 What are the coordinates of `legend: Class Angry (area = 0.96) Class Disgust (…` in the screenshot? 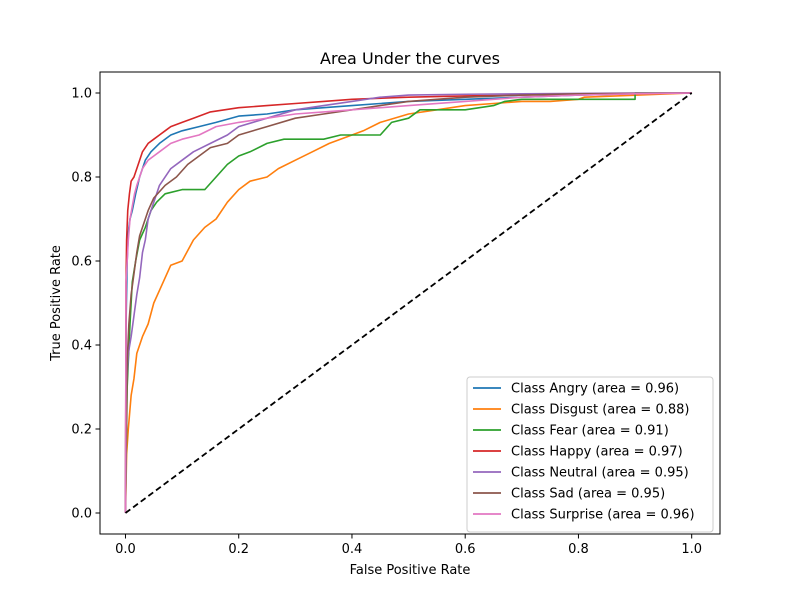 It's located at (590, 454).